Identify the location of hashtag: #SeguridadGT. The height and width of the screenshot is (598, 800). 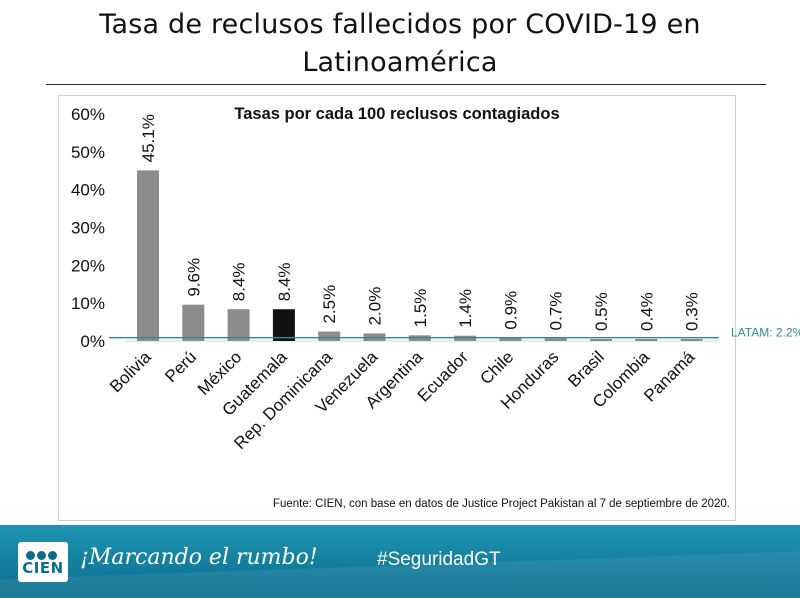
(439, 559).